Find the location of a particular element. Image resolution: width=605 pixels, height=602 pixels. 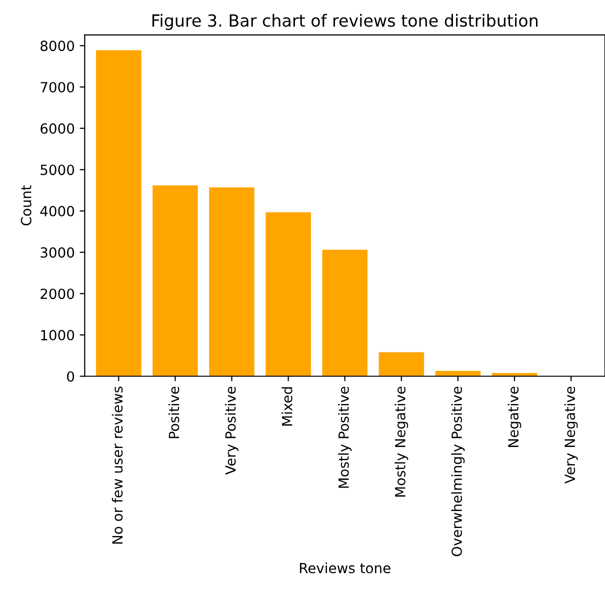

x-tick-label: Very Negative is located at coordinates (571, 435).